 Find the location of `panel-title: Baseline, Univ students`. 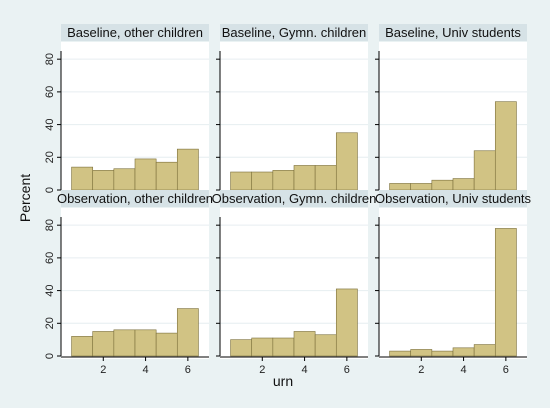

panel-title: Baseline, Univ students is located at coordinates (453, 32).